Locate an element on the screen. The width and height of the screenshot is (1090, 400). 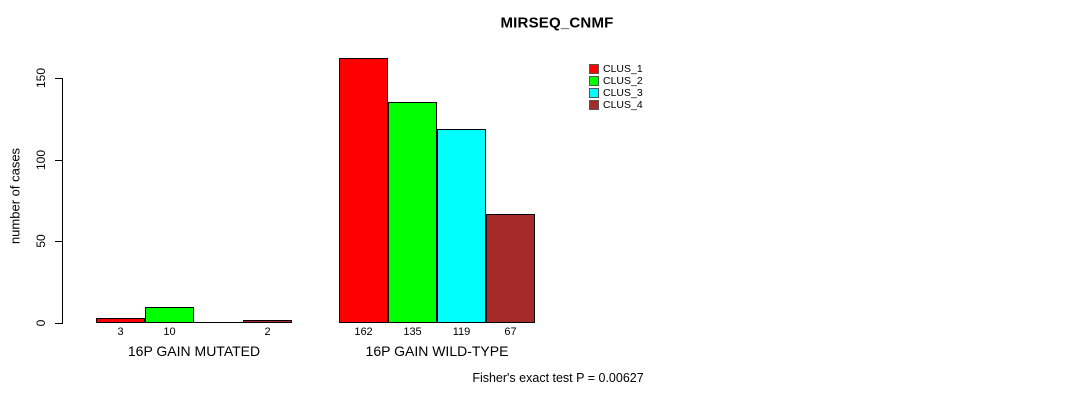
bar-value-label-clus_4-mutated: 2 is located at coordinates (267, 332).